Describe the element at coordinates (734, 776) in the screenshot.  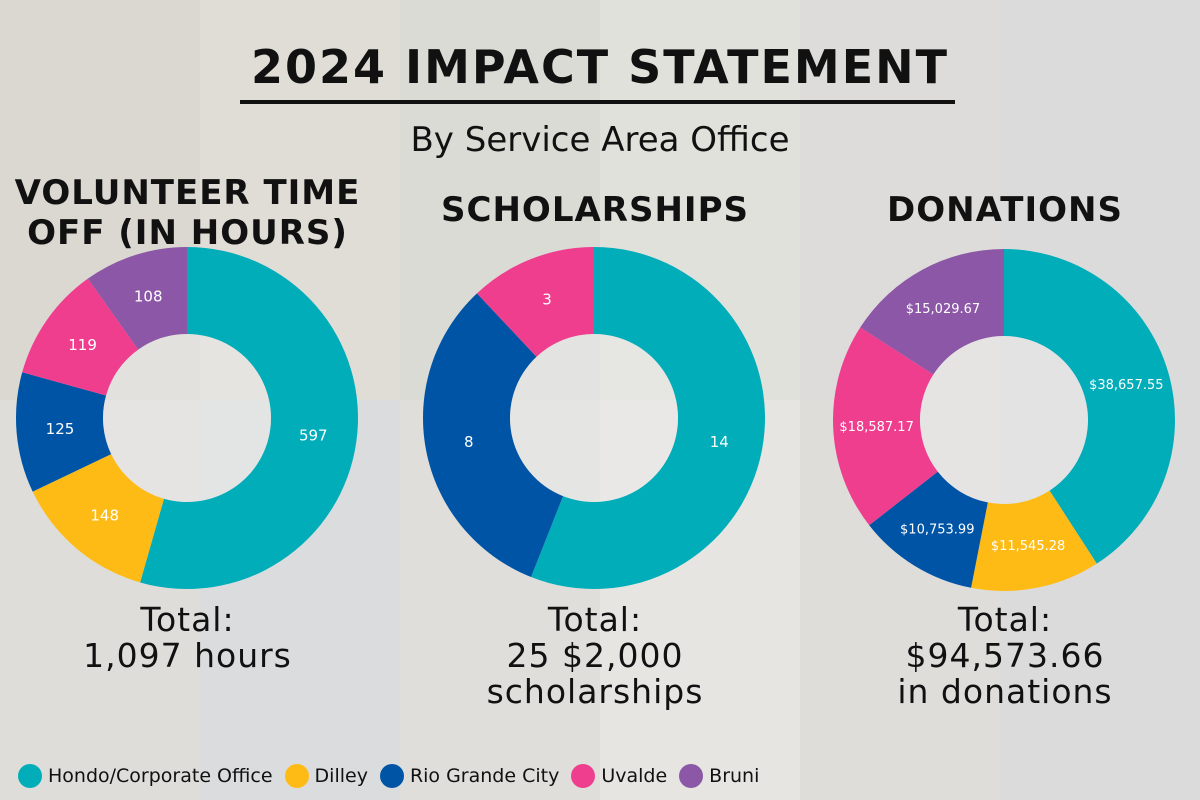
I see `legend-label: Bruni` at that location.